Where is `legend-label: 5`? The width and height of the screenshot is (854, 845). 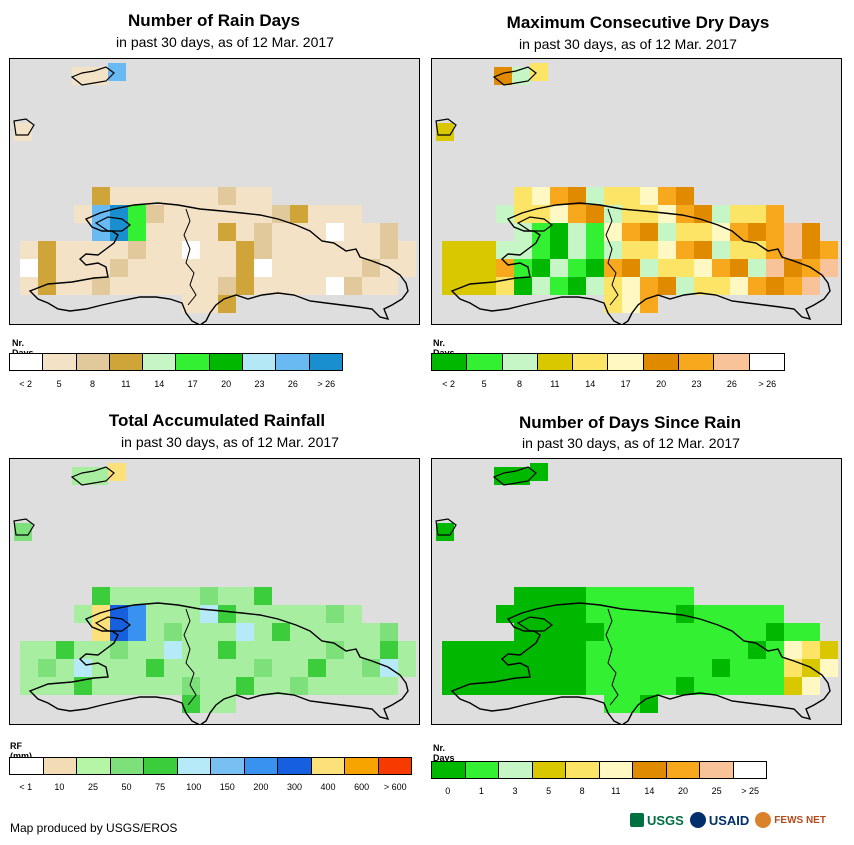 legend-label: 5 is located at coordinates (59, 384).